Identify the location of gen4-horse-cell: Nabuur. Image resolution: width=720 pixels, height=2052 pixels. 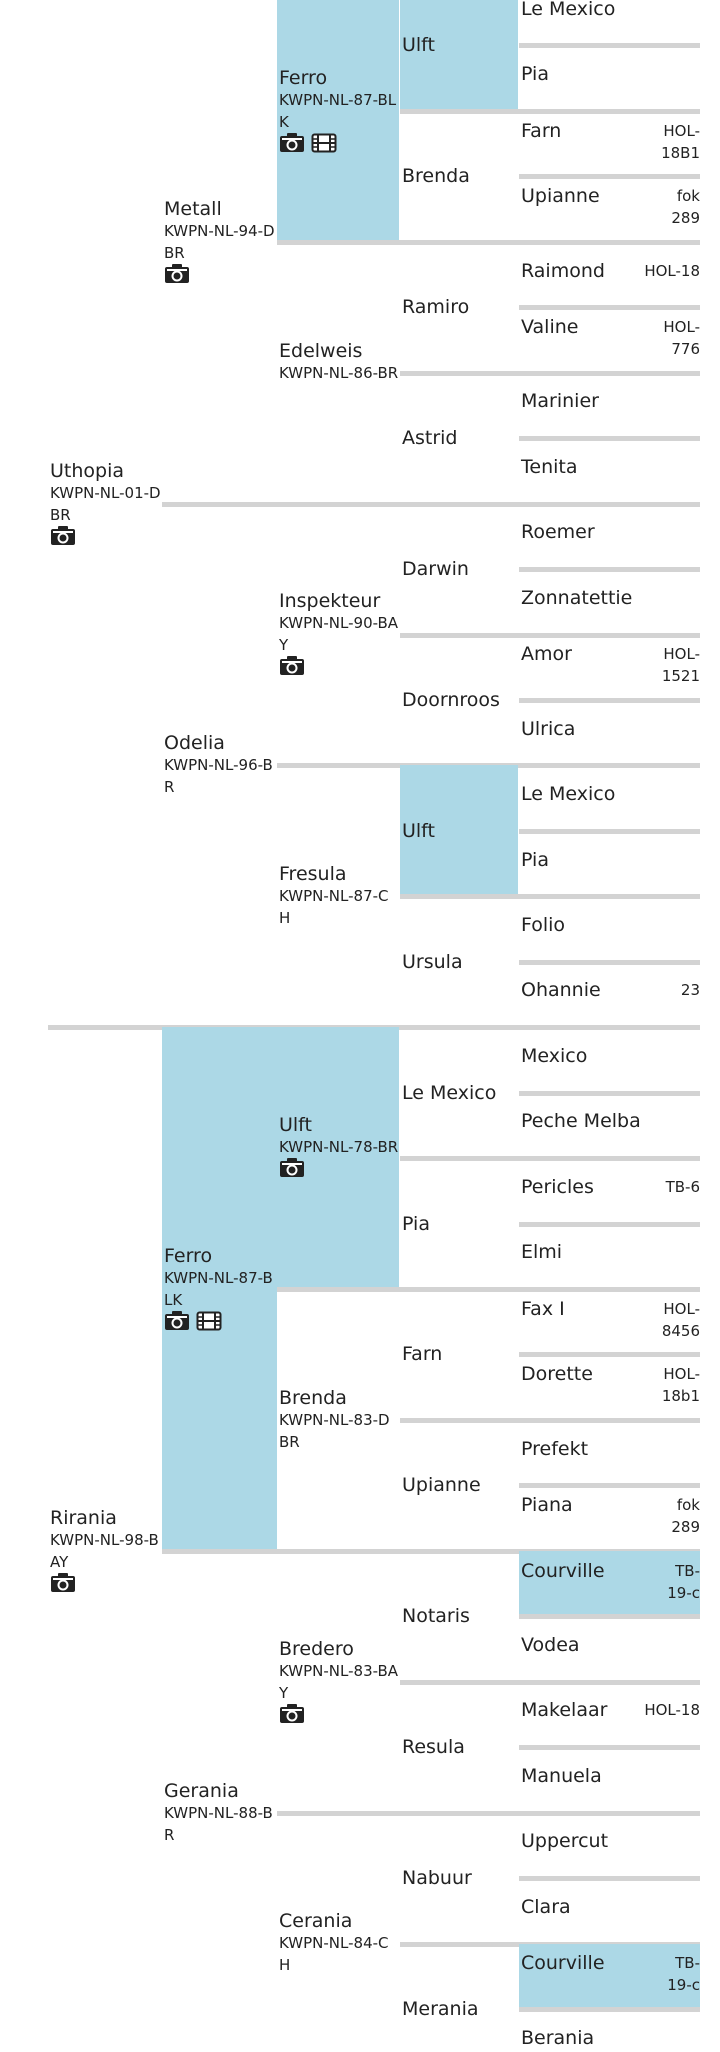
(459, 1878).